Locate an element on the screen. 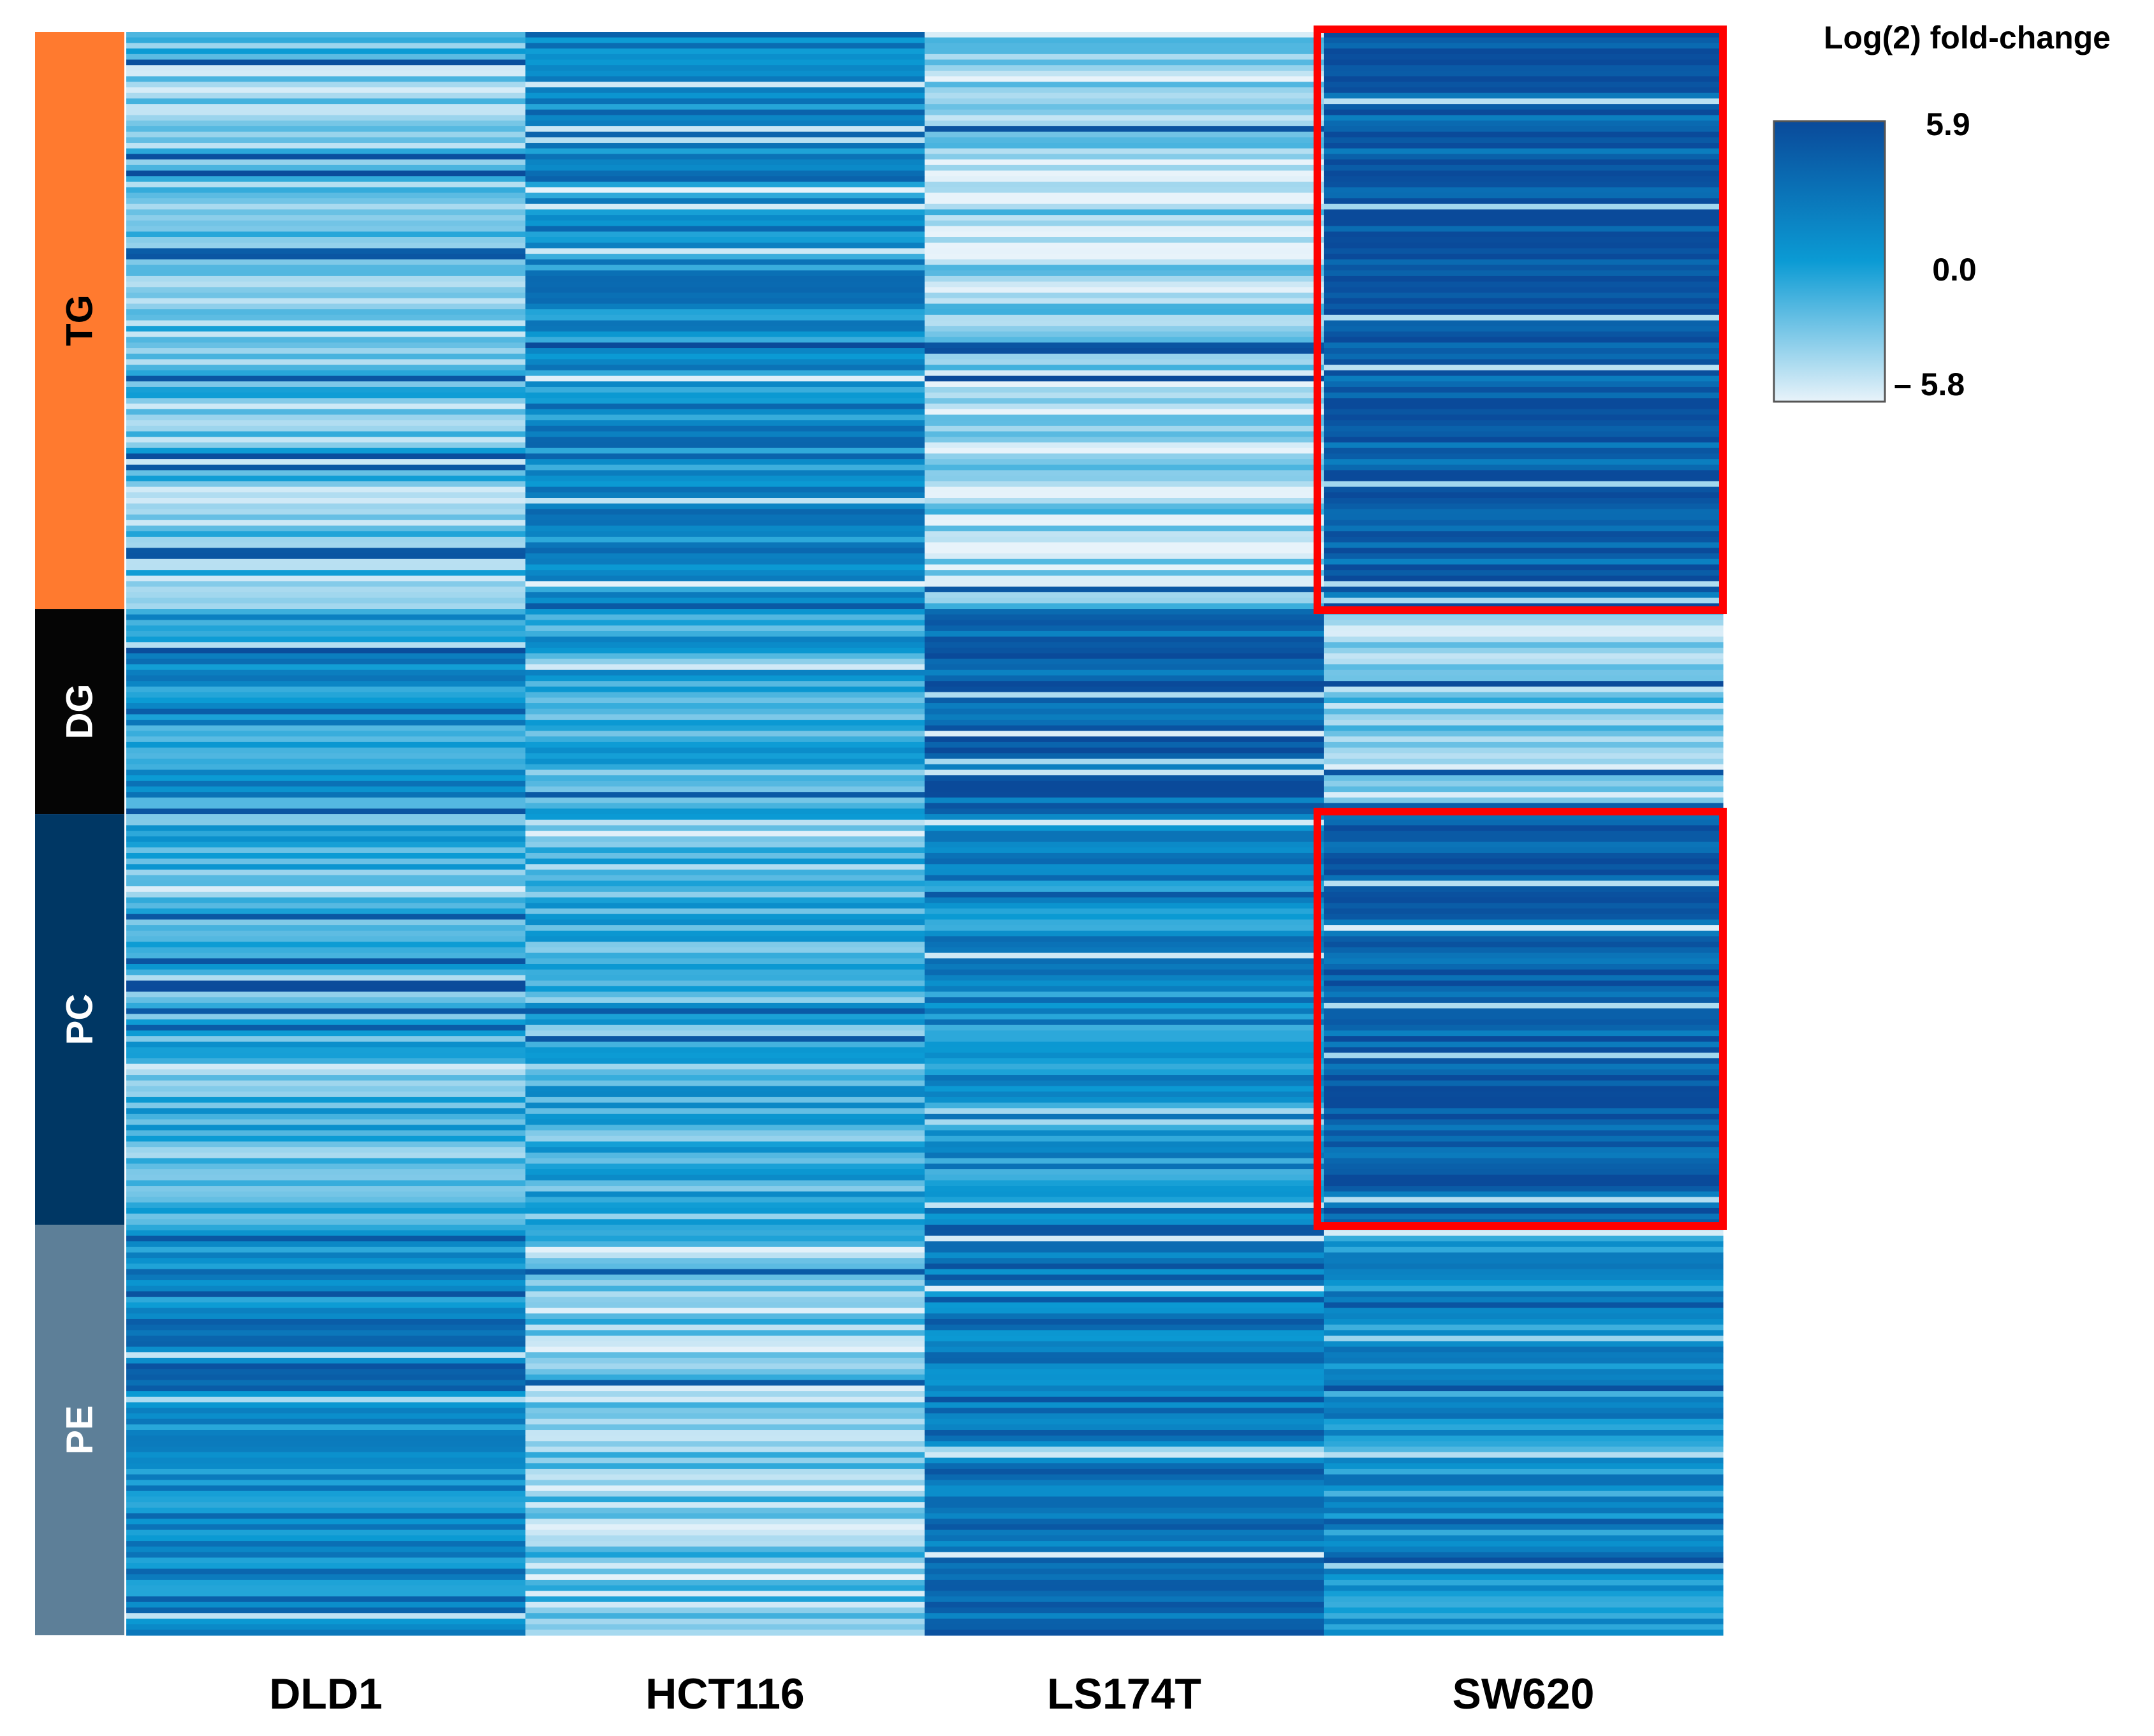 The width and height of the screenshot is (2154, 1736). highlight-box-tg is located at coordinates (1521, 320).